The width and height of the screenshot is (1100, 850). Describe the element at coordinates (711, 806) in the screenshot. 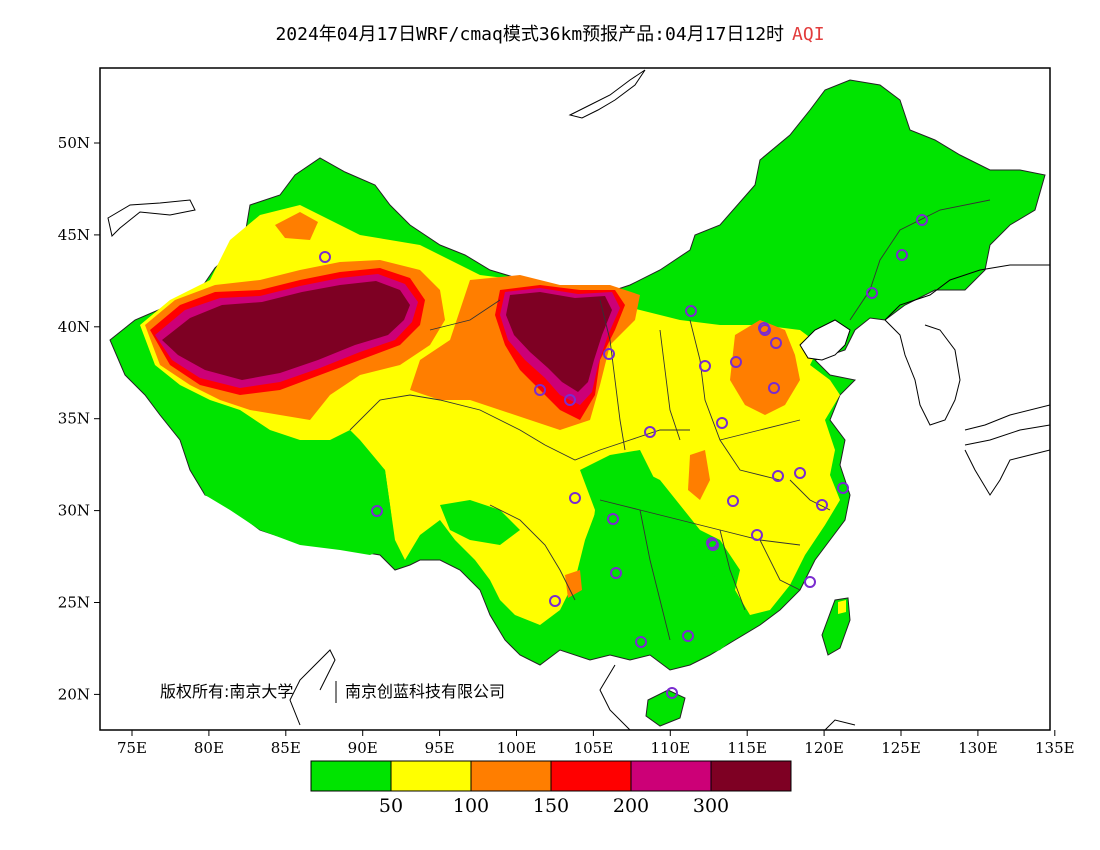

I see `legend-label: 300` at that location.